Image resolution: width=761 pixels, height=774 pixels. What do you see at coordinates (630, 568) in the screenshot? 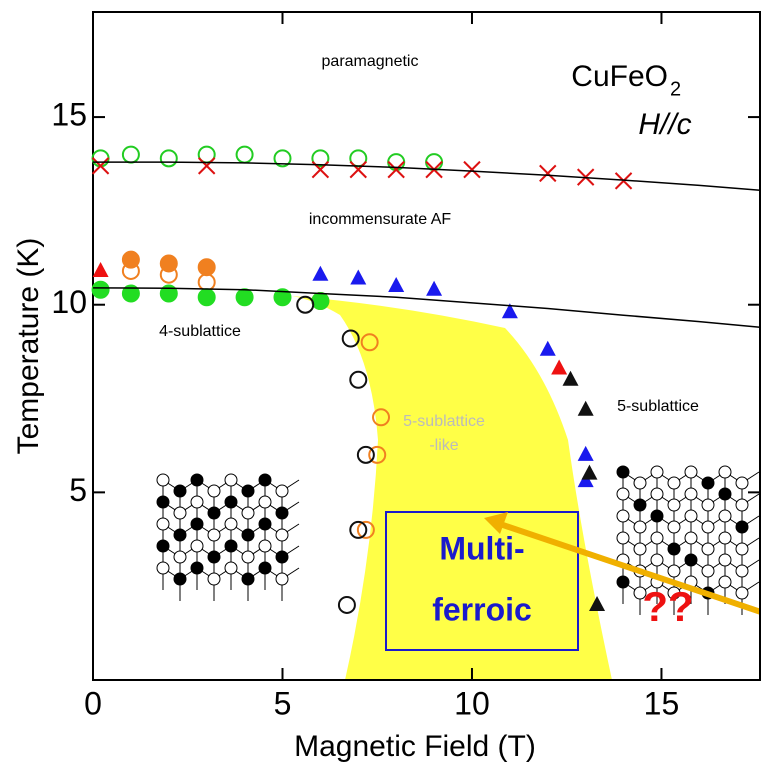
I see `arrow` at bounding box center [630, 568].